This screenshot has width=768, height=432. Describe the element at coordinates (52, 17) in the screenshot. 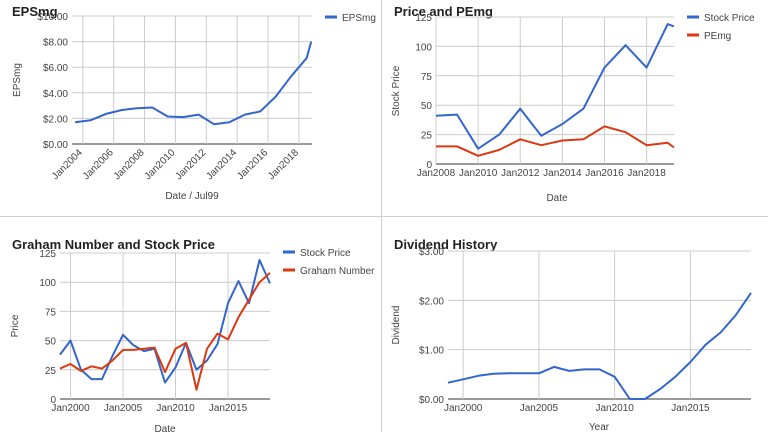

I see `y-tick-label: $10.00` at that location.